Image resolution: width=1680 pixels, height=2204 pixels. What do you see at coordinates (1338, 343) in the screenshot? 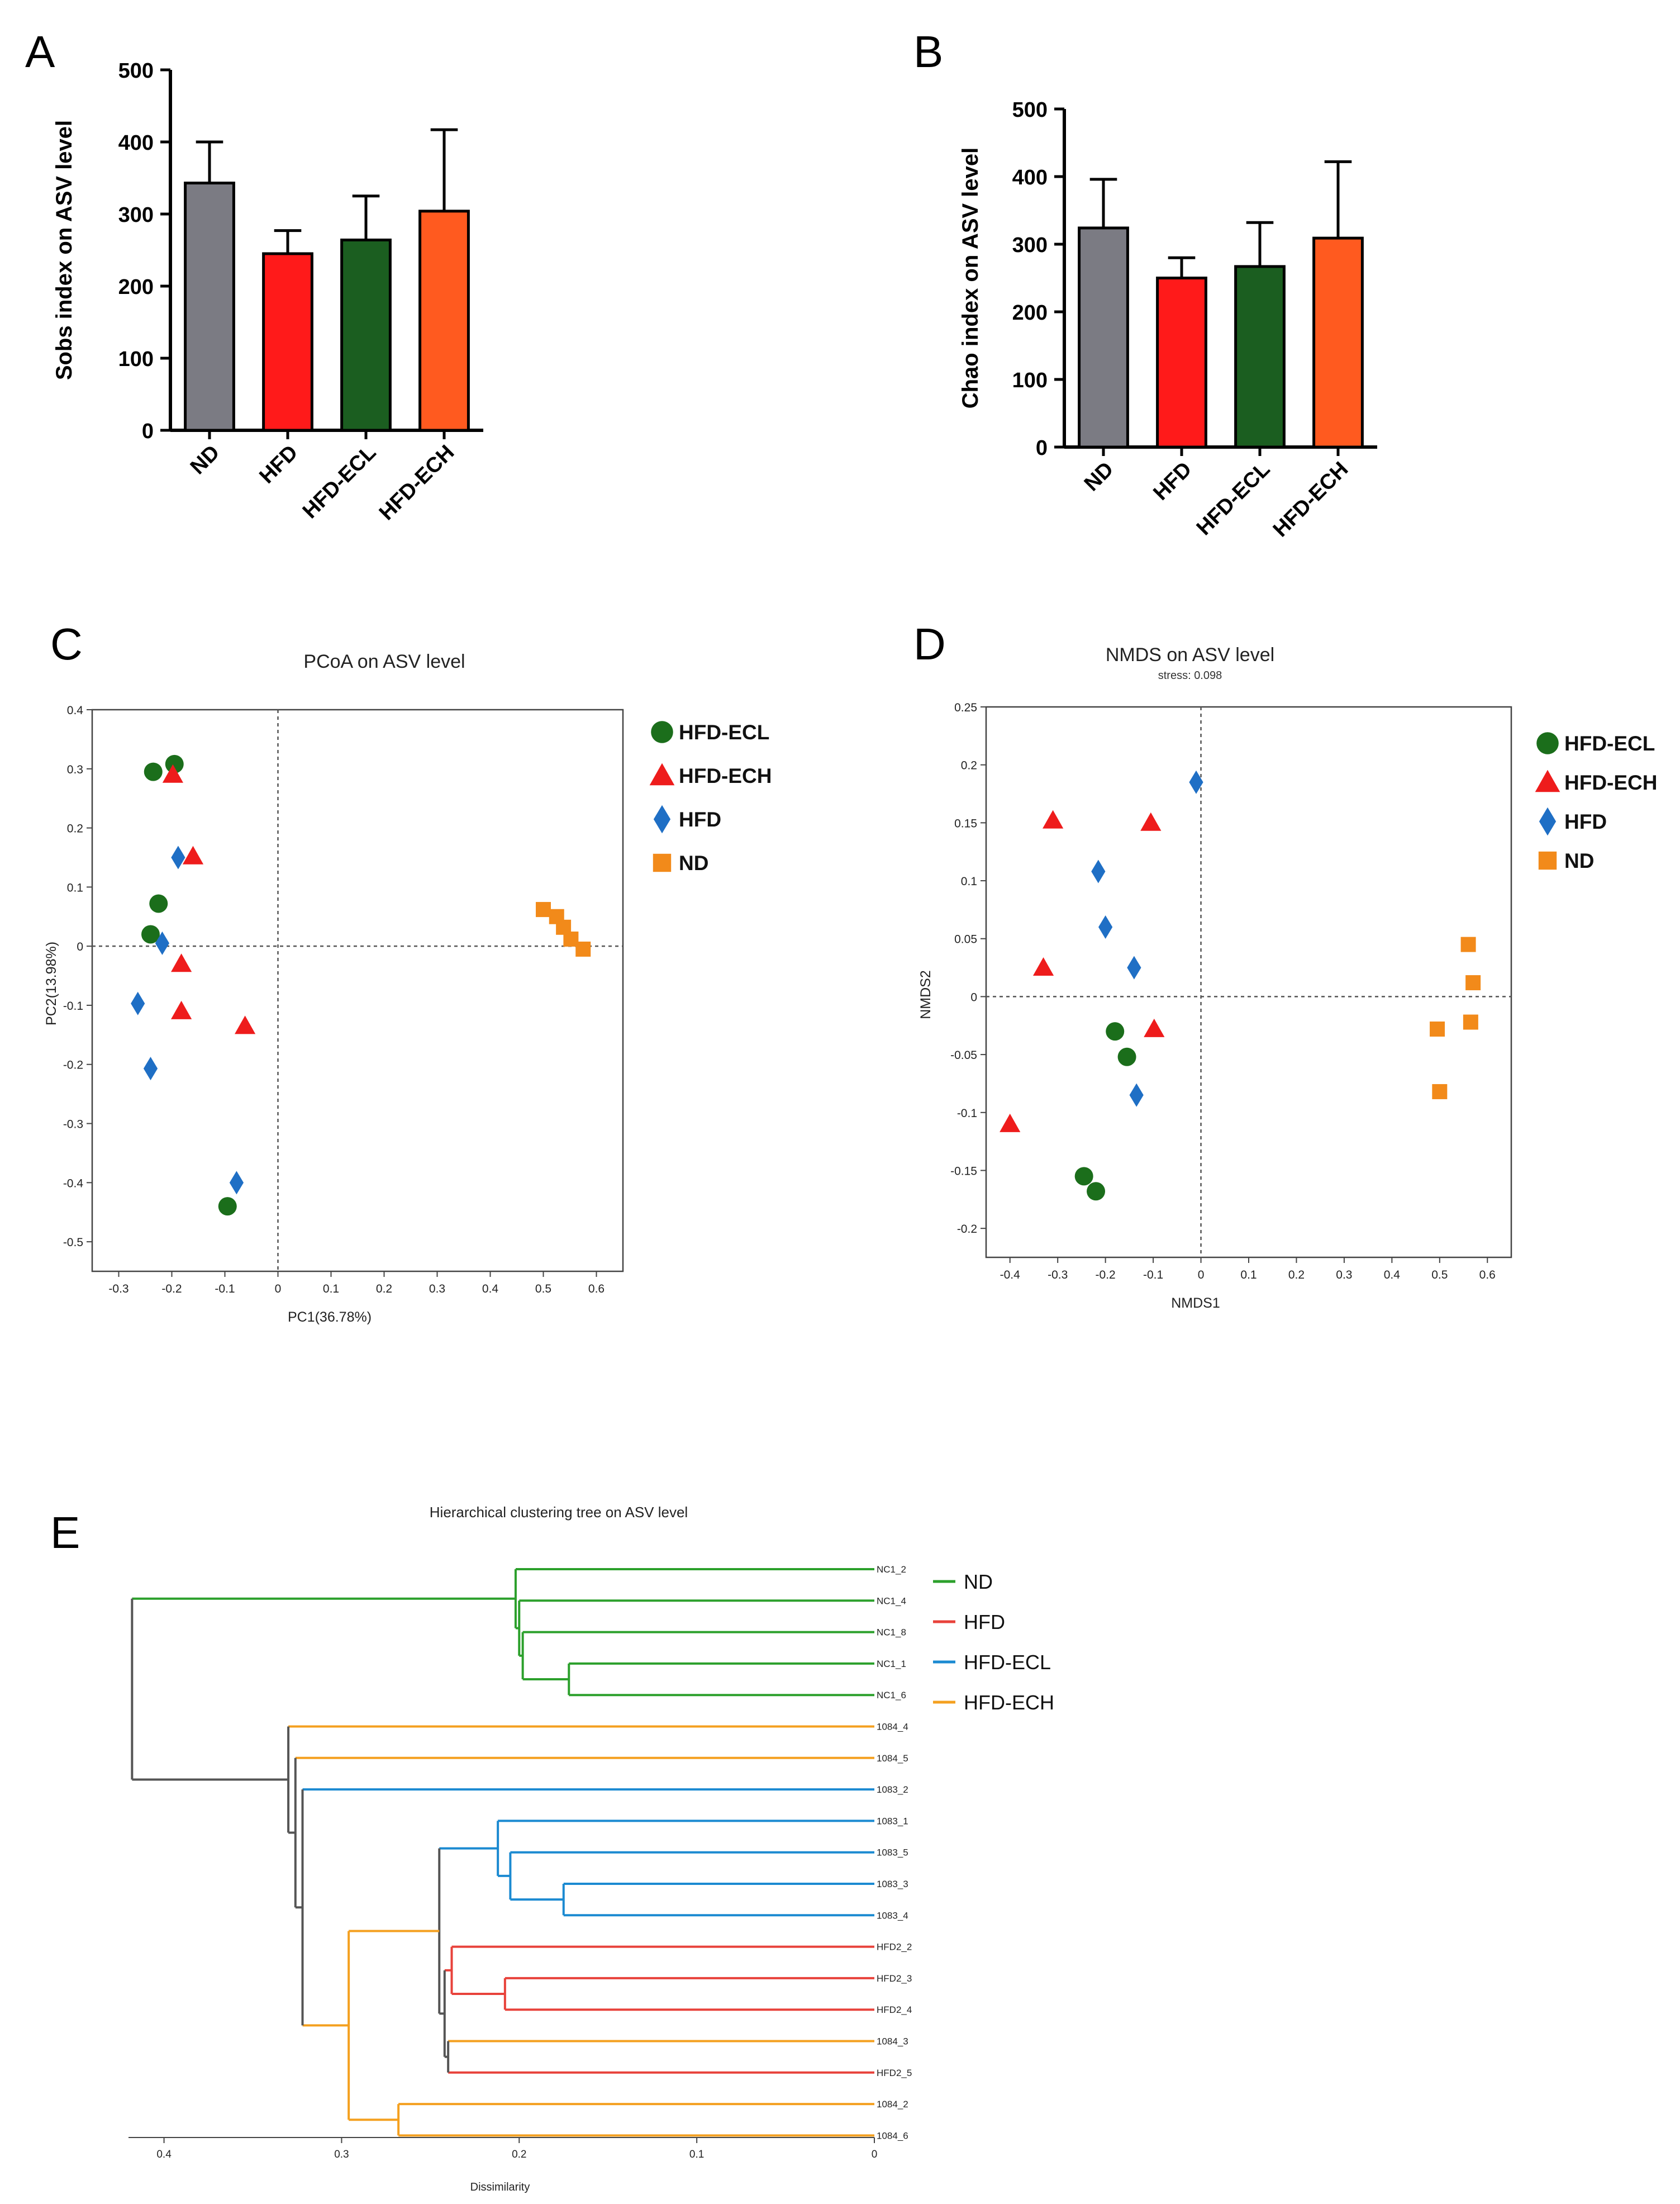
I see `bar-hfd-ech` at bounding box center [1338, 343].